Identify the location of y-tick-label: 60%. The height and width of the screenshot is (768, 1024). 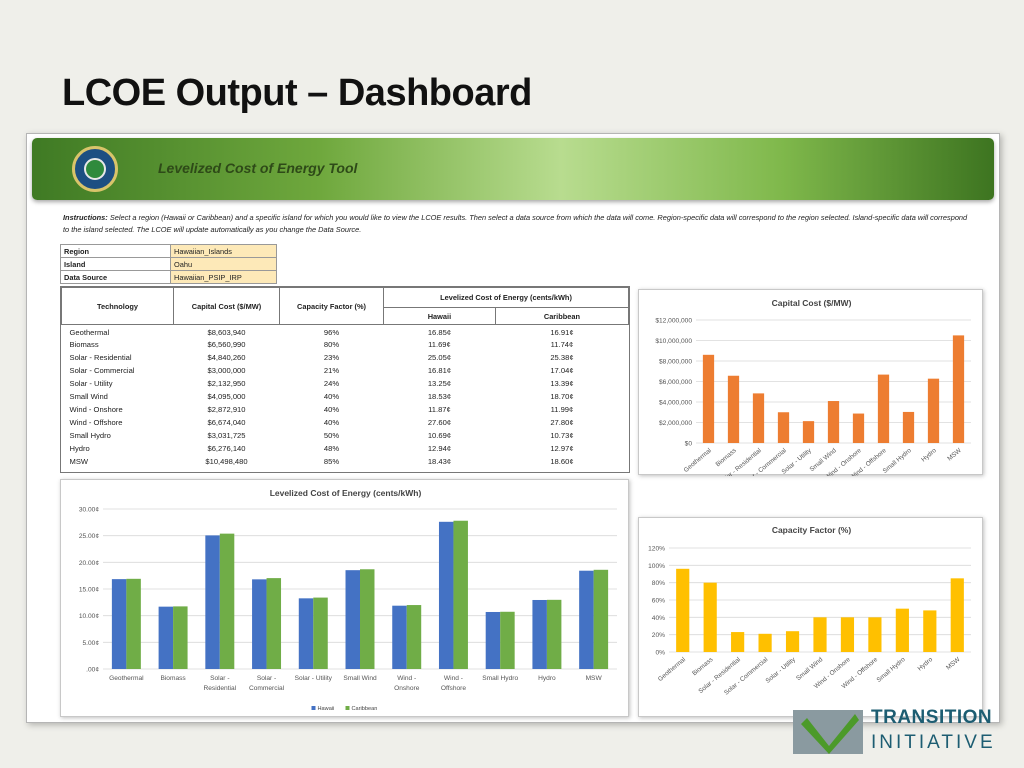
(658, 601).